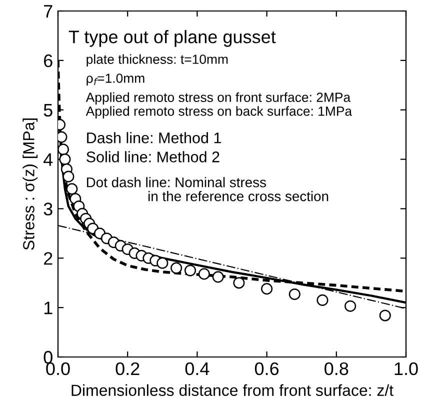 This screenshot has height=411, width=433. Describe the element at coordinates (153, 156) in the screenshot. I see `annotation: Solid line: Method 2` at that location.